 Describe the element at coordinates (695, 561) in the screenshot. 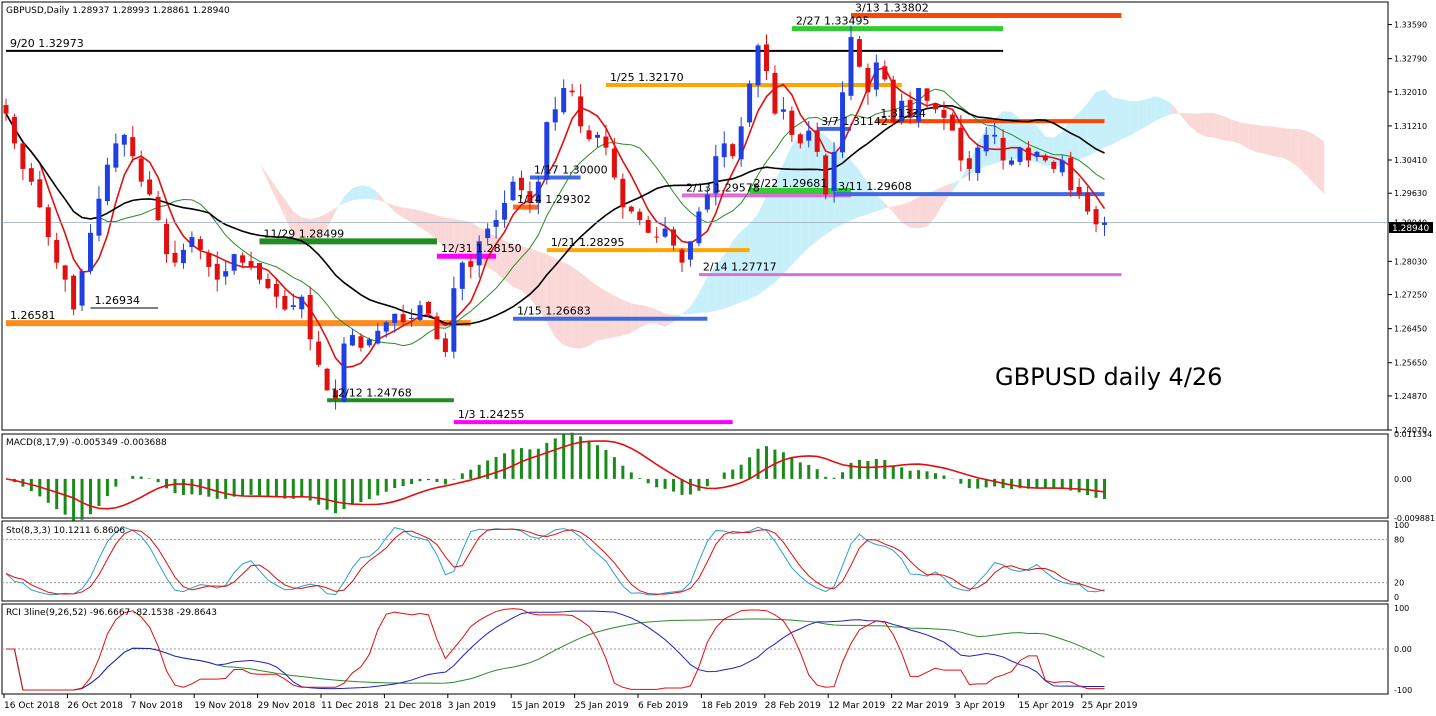

I see `stochastic-panel` at that location.